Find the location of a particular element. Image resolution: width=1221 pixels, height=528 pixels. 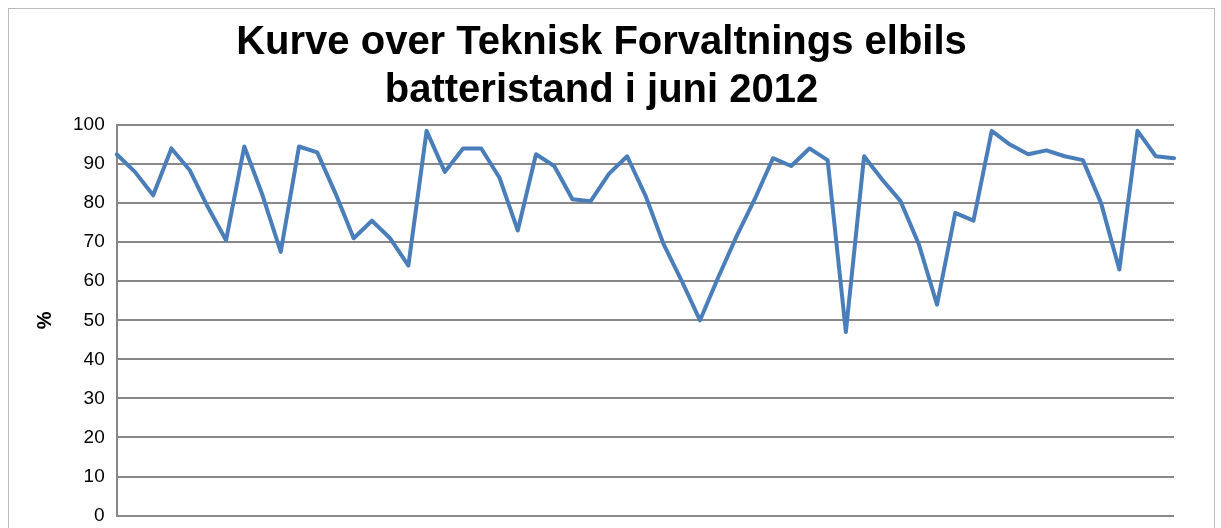

y-tick-label: 70 is located at coordinates (94, 241).